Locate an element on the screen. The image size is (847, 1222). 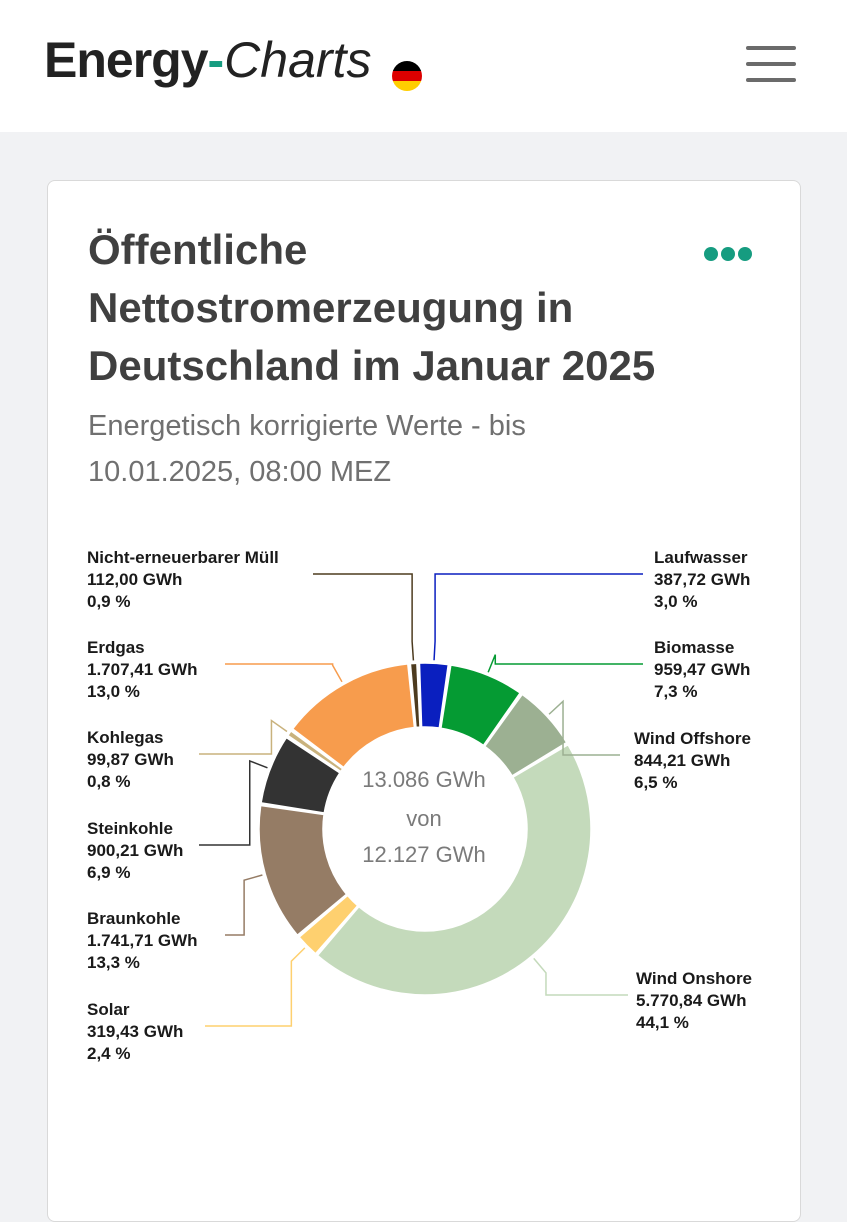
label-name-wind-onshore: Wind Onshore is located at coordinates (694, 978).